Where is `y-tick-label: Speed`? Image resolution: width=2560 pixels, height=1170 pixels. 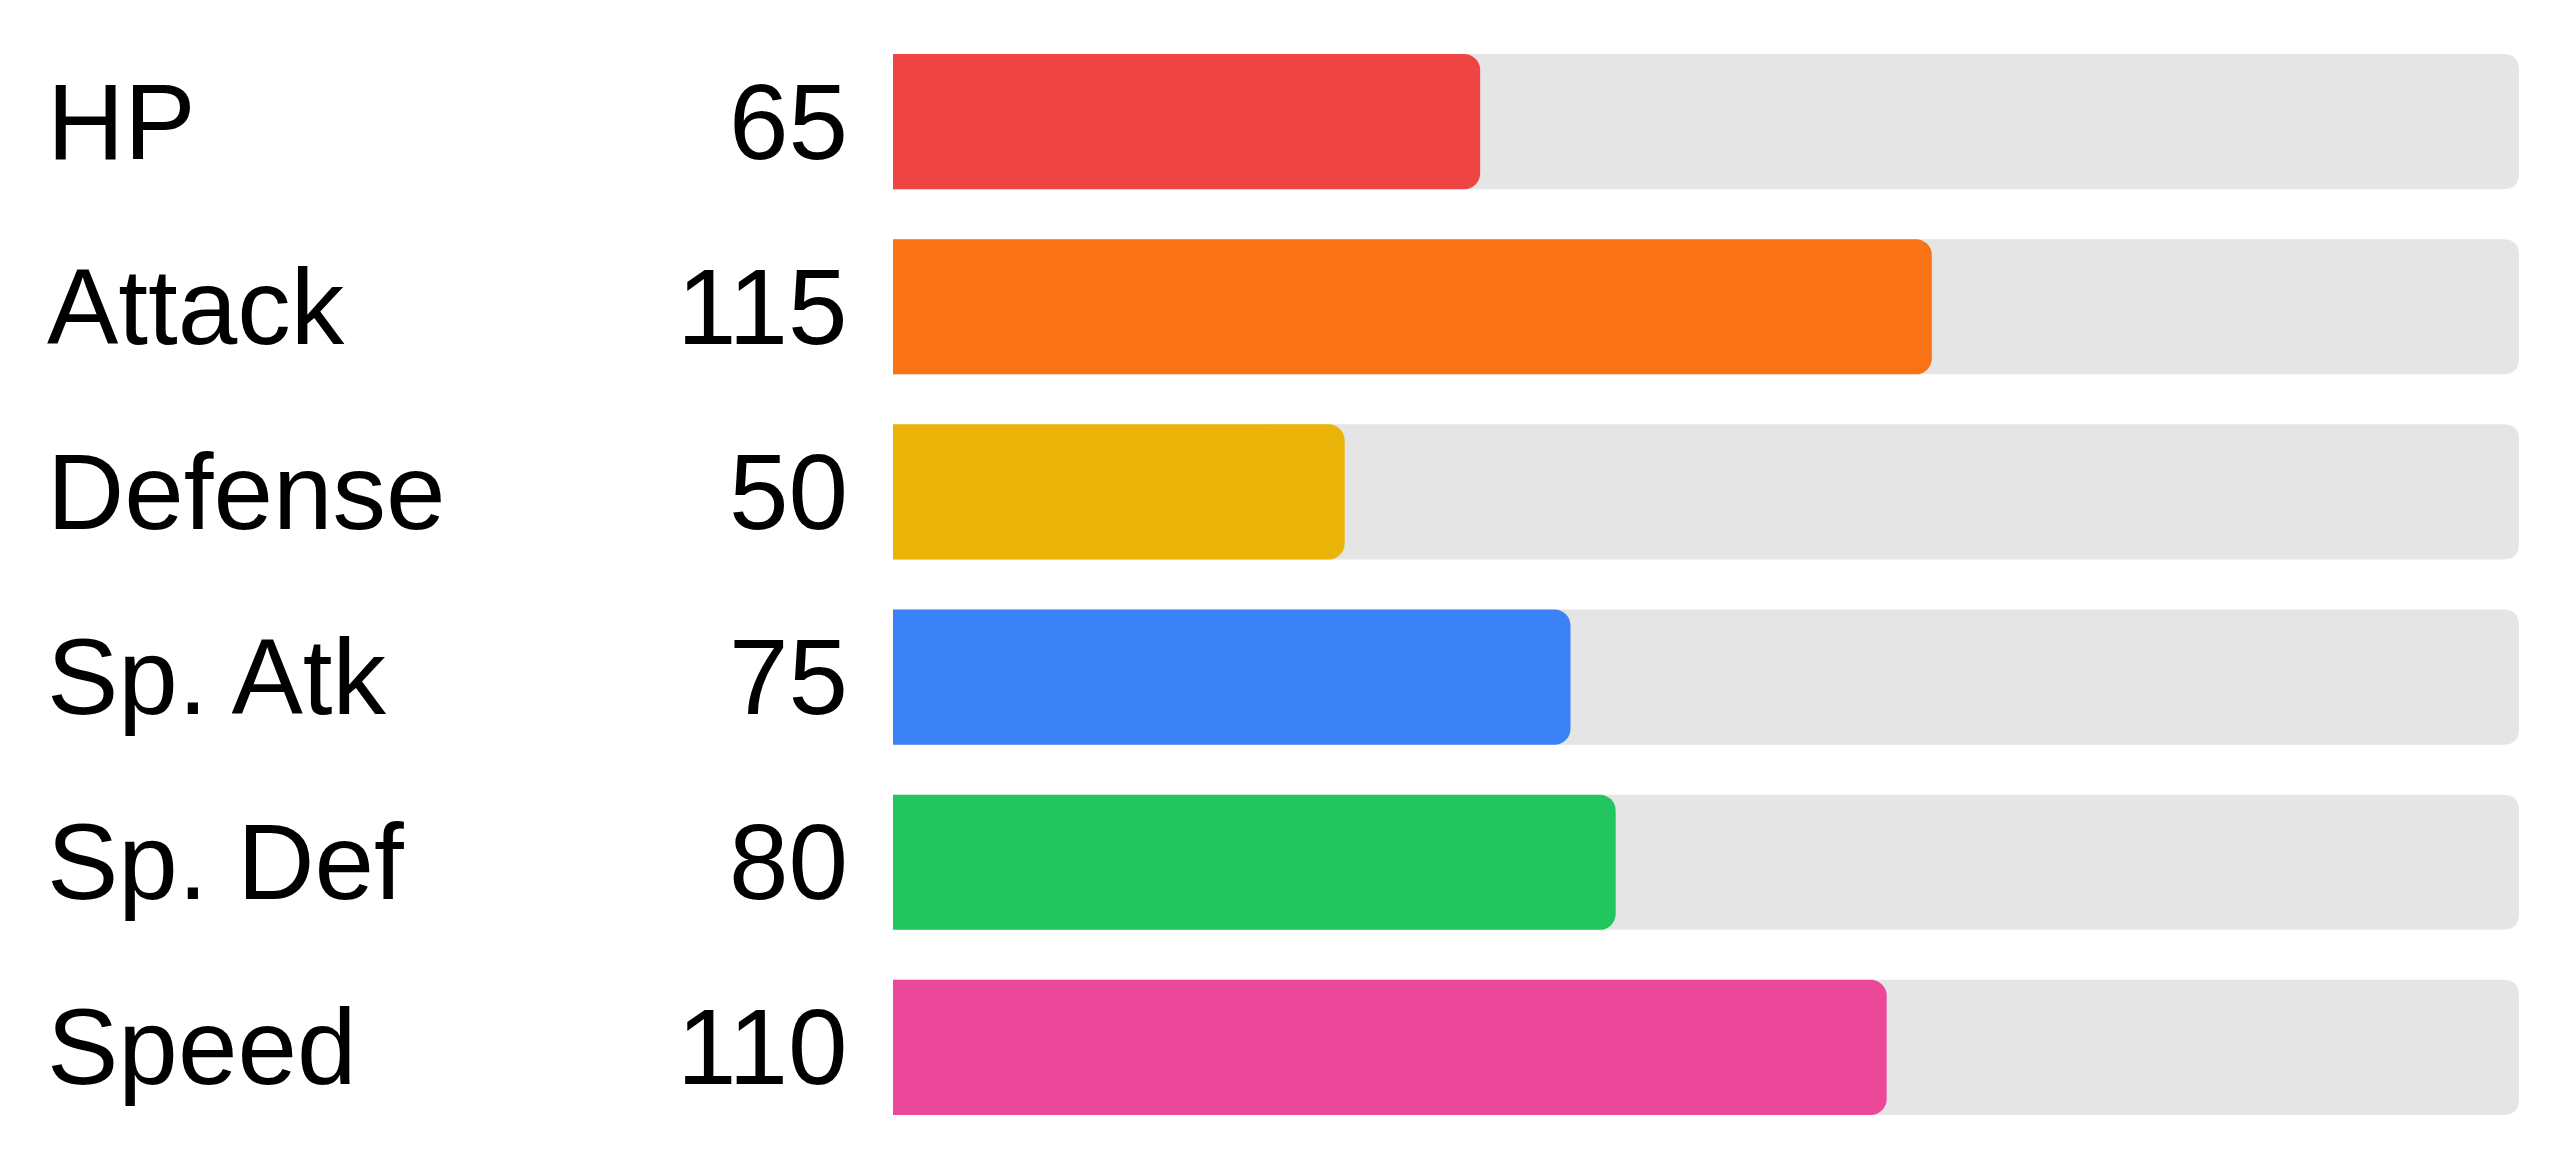 y-tick-label: Speed is located at coordinates (202, 1047).